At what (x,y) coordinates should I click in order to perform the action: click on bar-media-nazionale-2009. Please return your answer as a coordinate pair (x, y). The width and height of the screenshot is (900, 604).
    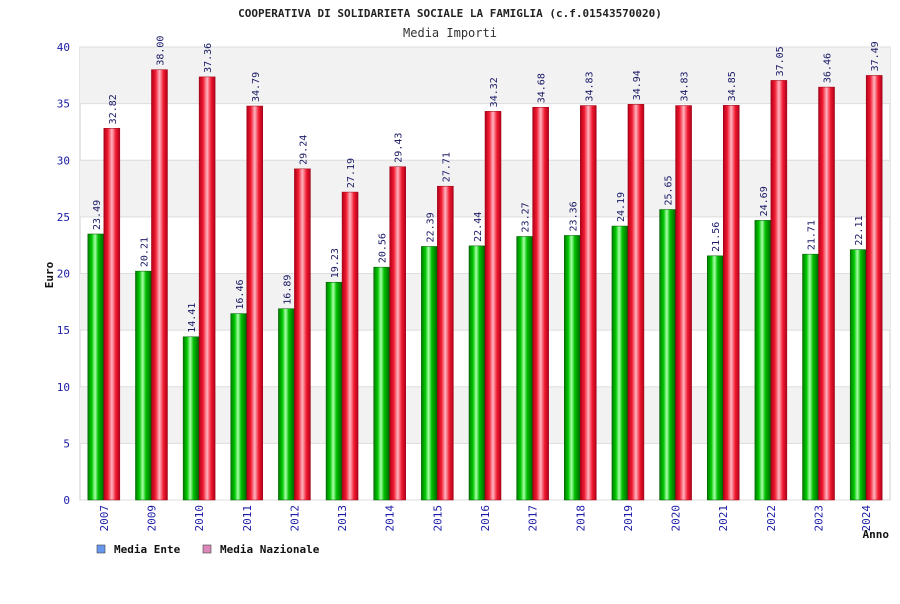
    Looking at the image, I should click on (159, 285).